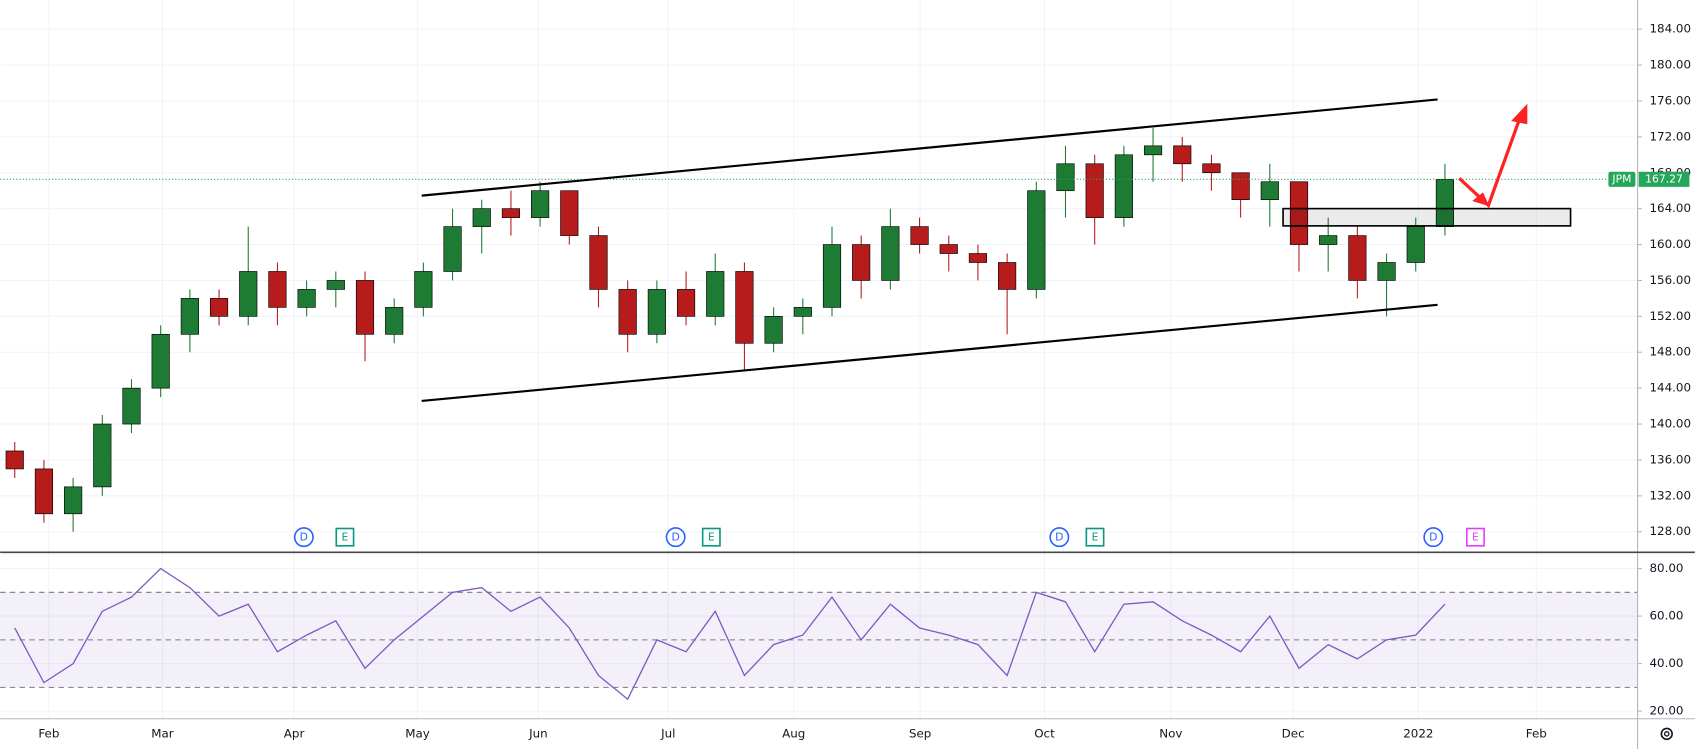 This screenshot has height=749, width=1695. Describe the element at coordinates (1670, 29) in the screenshot. I see `y-tick-label: 184.00` at that location.